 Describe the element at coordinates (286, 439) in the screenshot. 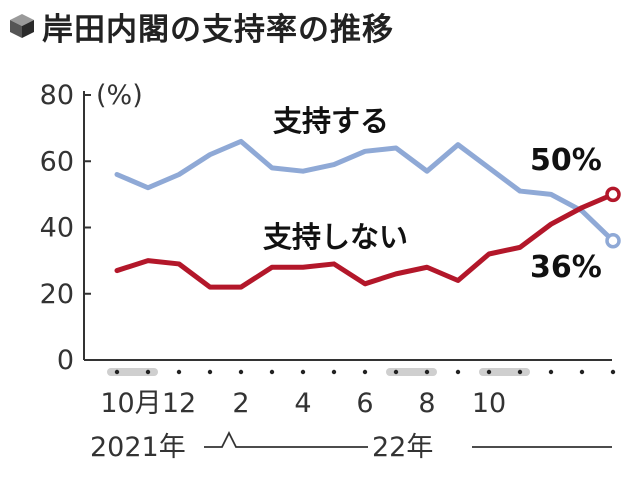

I see `year-divider-line` at that location.